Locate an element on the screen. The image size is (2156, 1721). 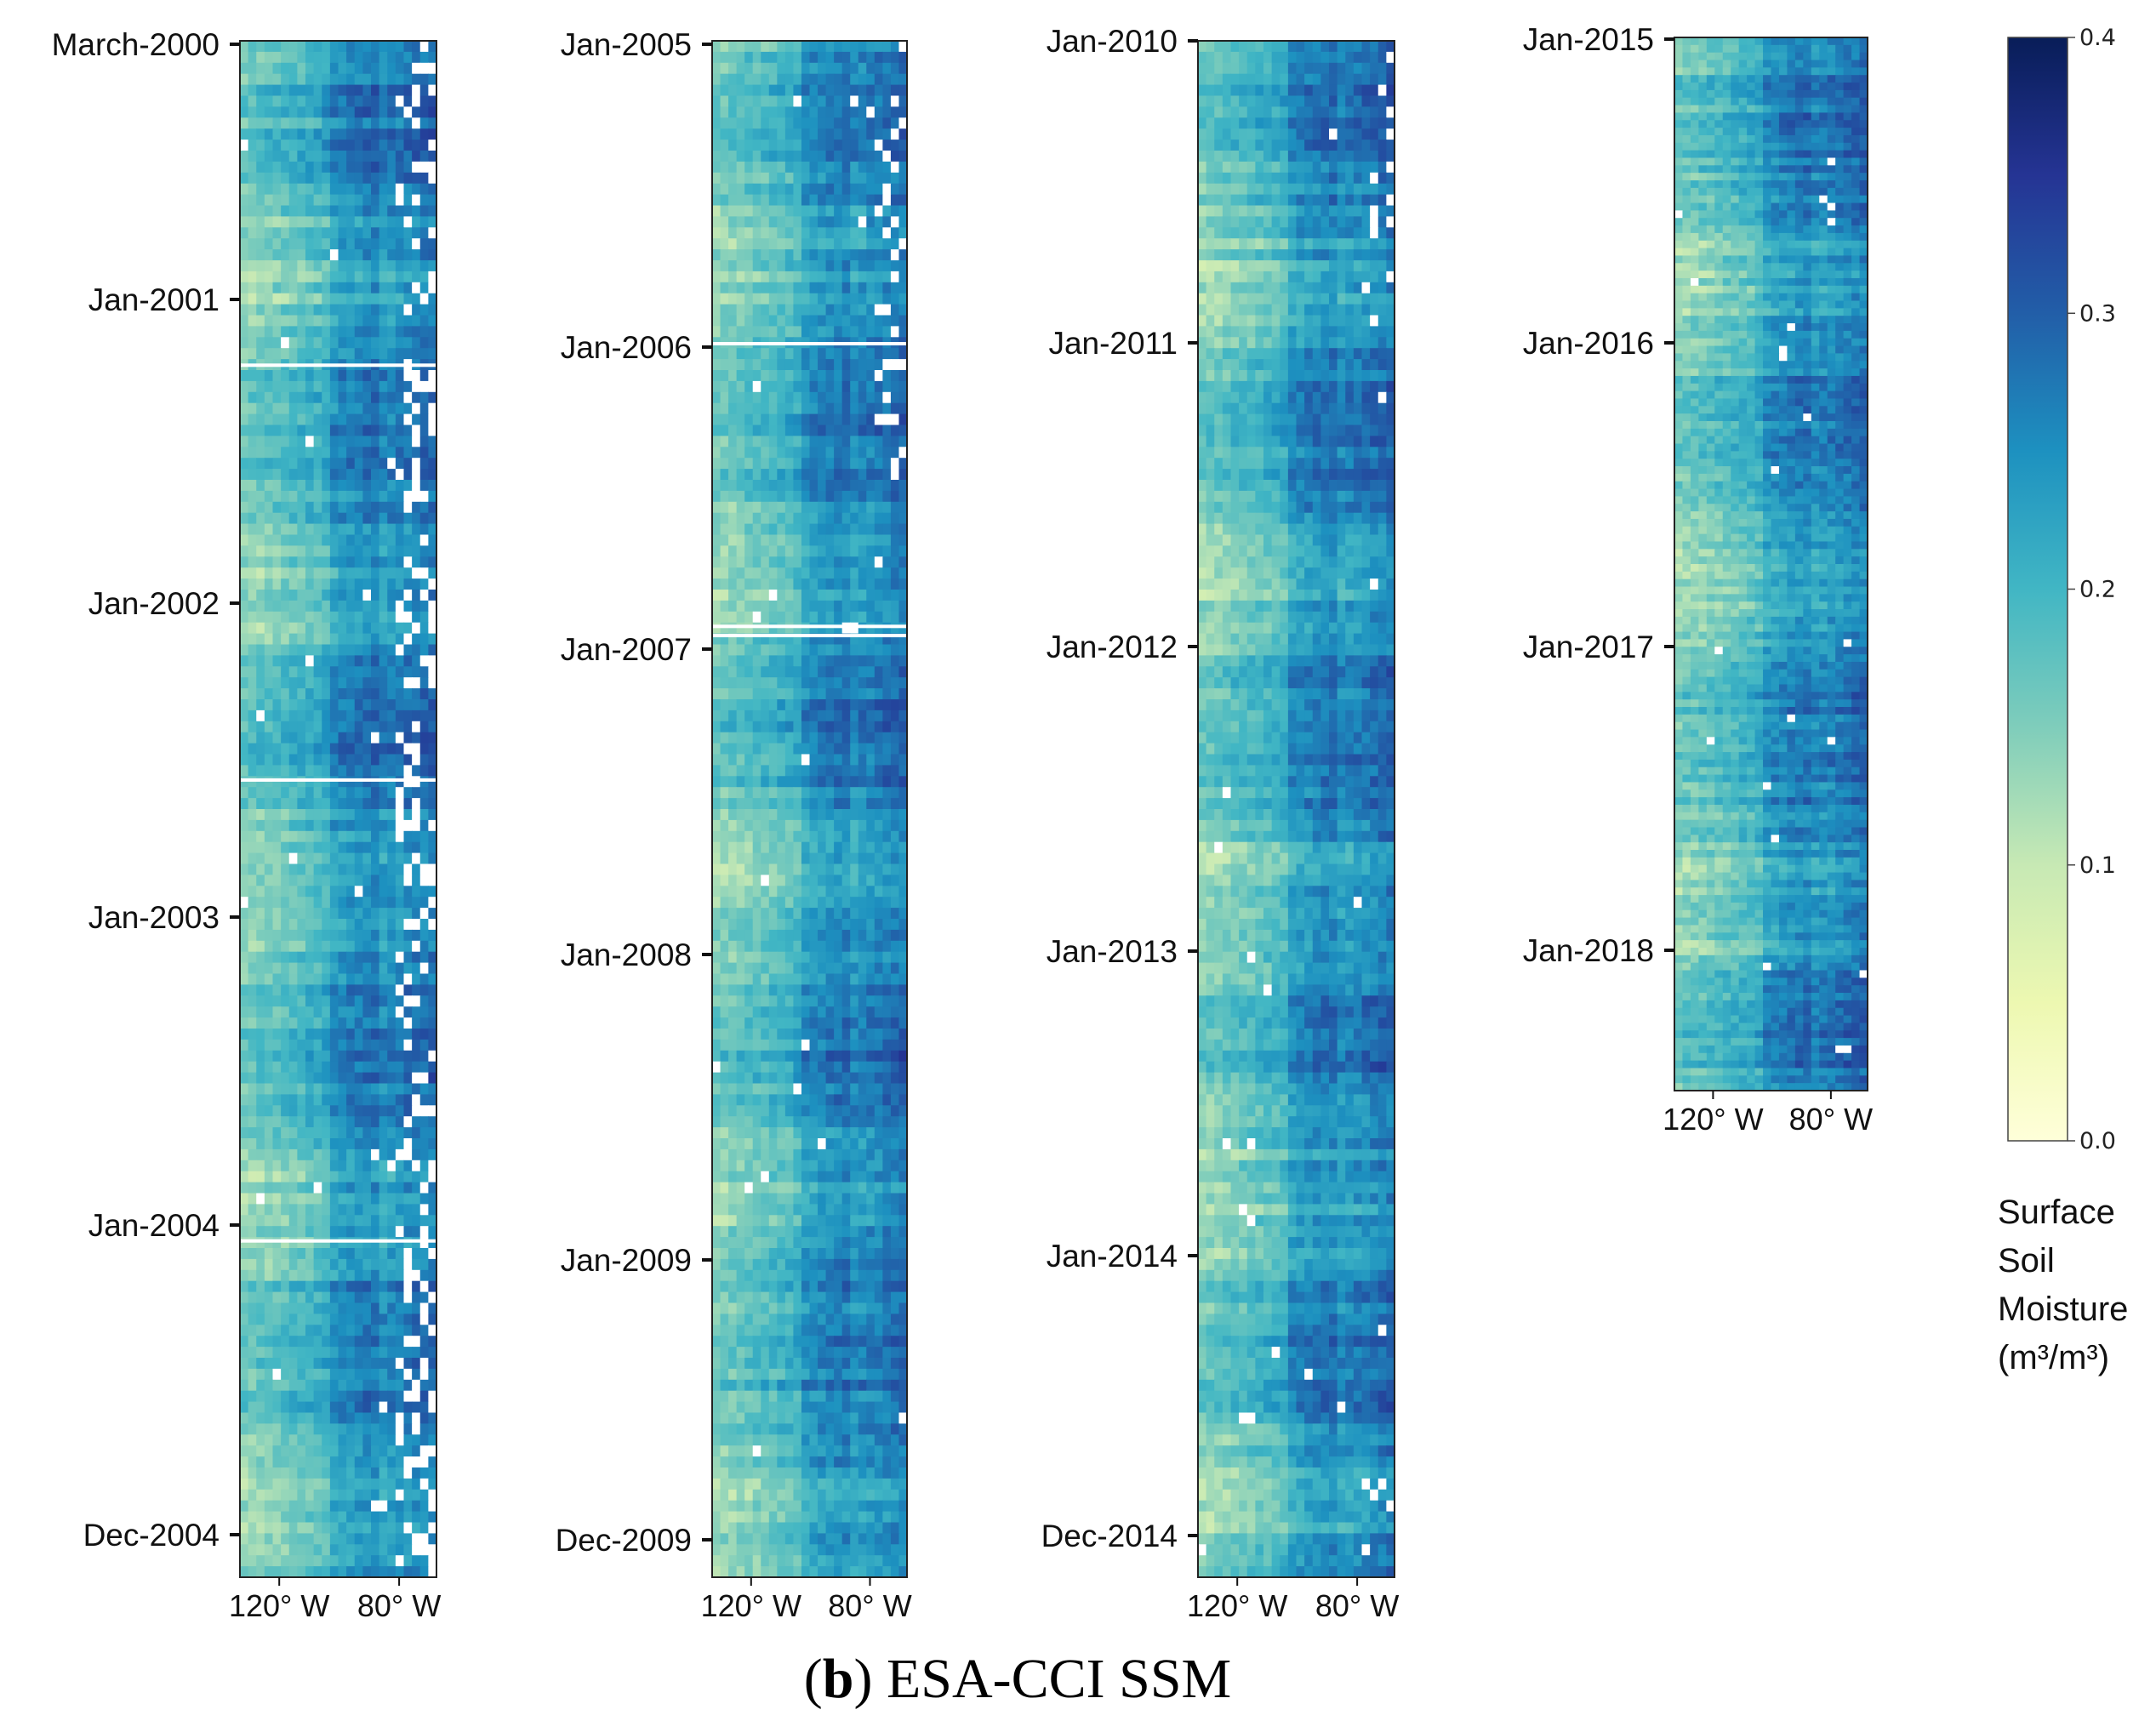
y-tick-label: Jan-2008 is located at coordinates (627, 954).